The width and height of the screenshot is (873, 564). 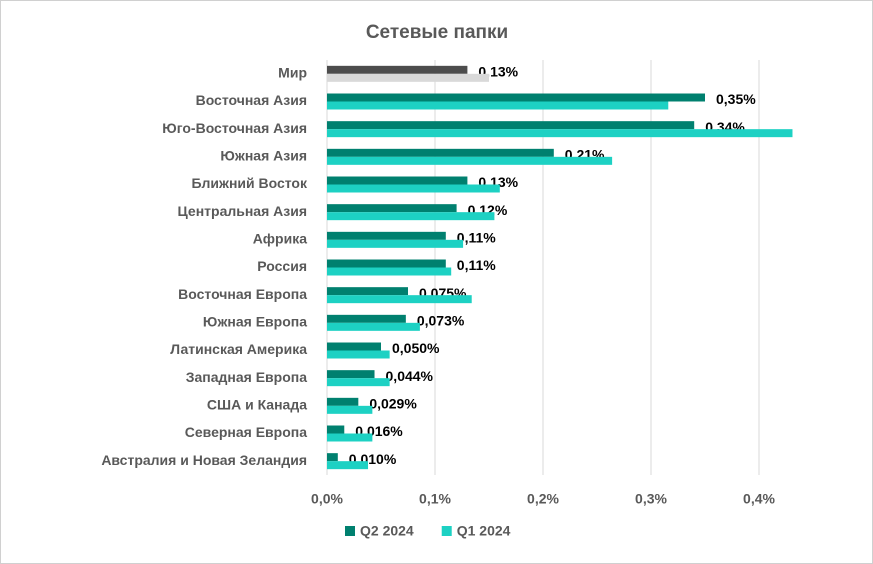 What do you see at coordinates (246, 432) in the screenshot?
I see `y-tick-label: Северная Европа` at bounding box center [246, 432].